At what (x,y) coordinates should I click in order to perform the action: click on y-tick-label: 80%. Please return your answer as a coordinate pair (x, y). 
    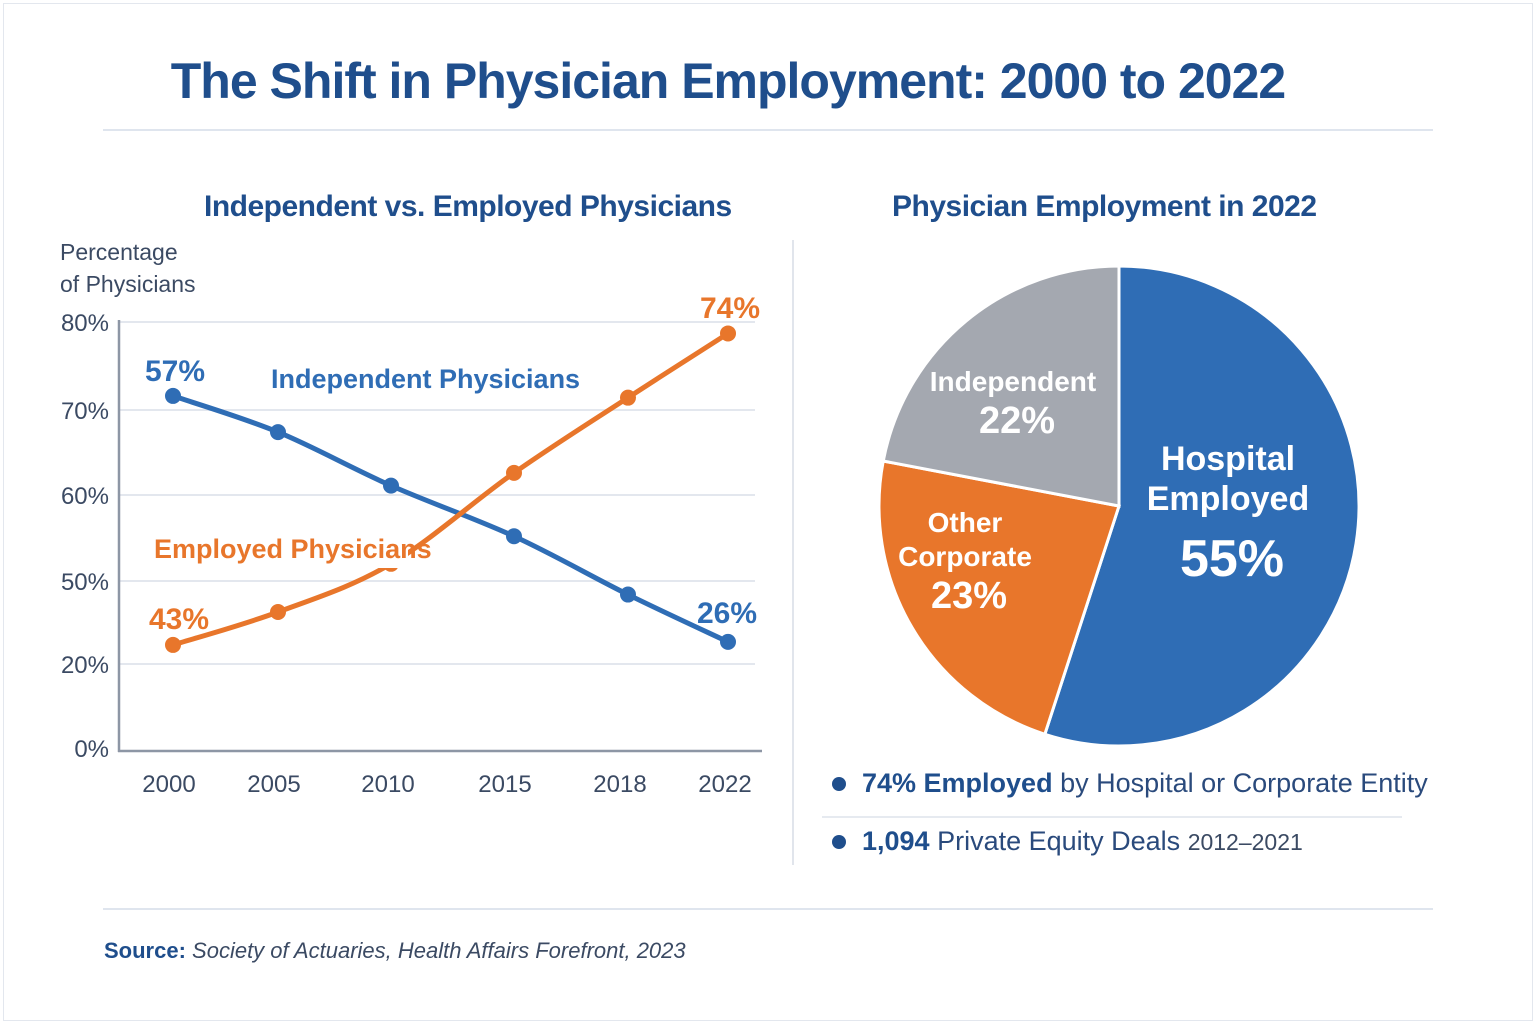
    Looking at the image, I should click on (85, 323).